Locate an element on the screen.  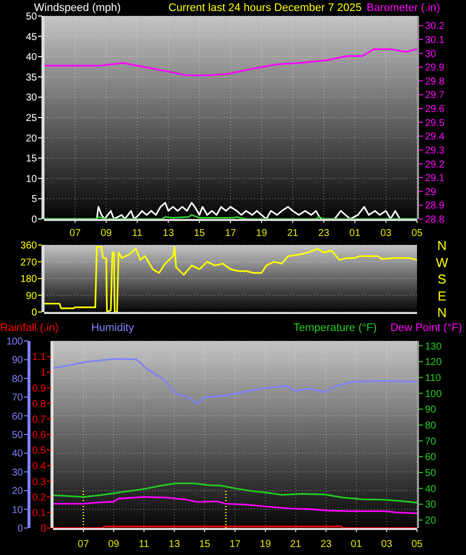
text: Temperature (°F) is located at coordinates (335, 328).